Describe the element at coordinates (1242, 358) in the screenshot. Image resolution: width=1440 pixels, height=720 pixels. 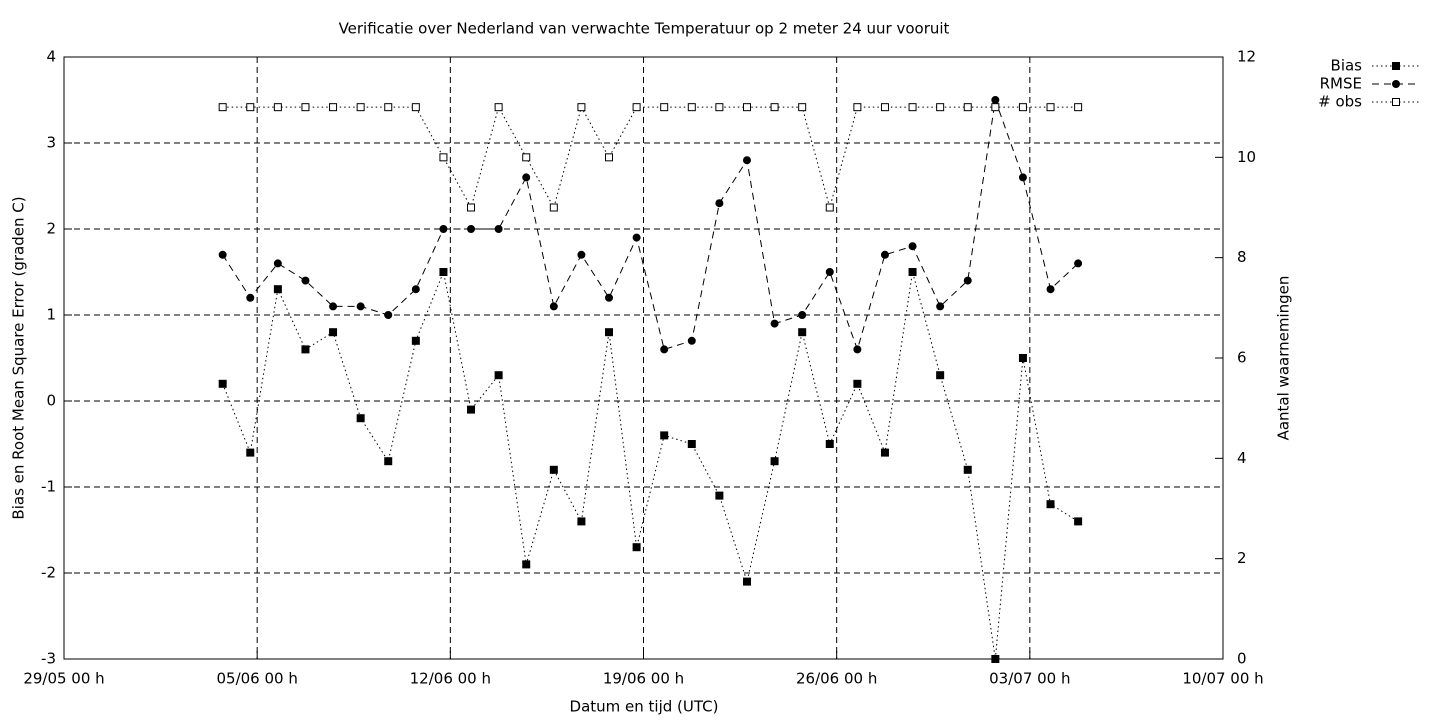
I see `y2-tick-label: 6` at that location.